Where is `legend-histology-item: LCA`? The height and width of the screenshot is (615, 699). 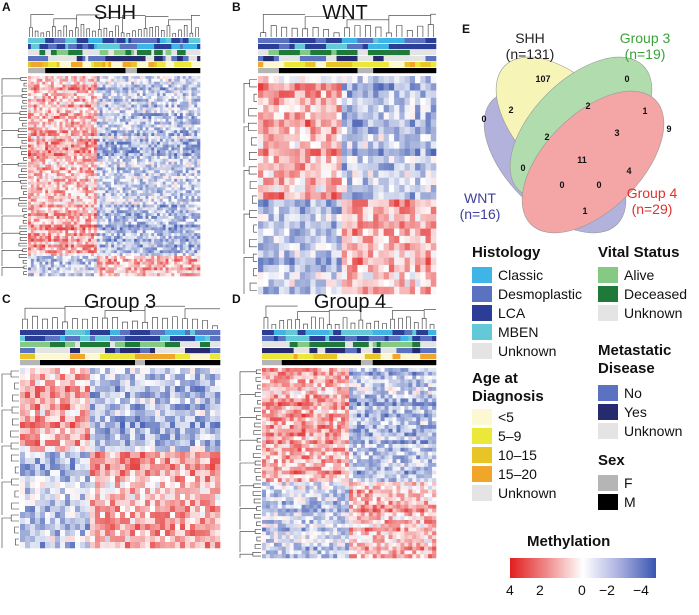
legend-histology-item: LCA is located at coordinates (498, 313).